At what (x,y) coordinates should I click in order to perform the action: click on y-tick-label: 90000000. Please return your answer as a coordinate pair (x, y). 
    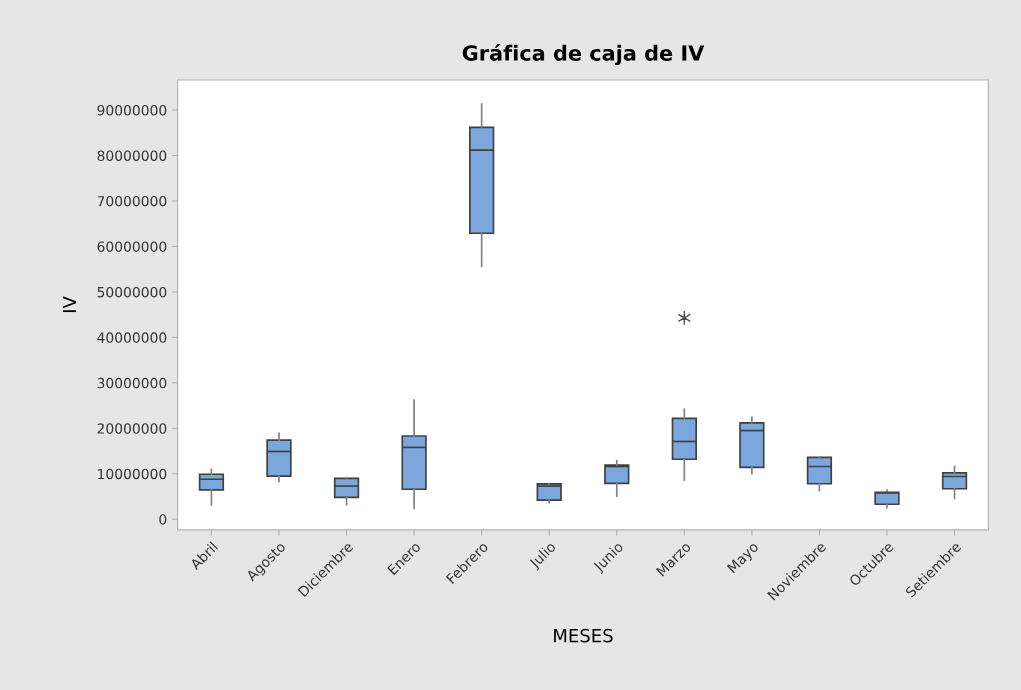
    Looking at the image, I should click on (132, 110).